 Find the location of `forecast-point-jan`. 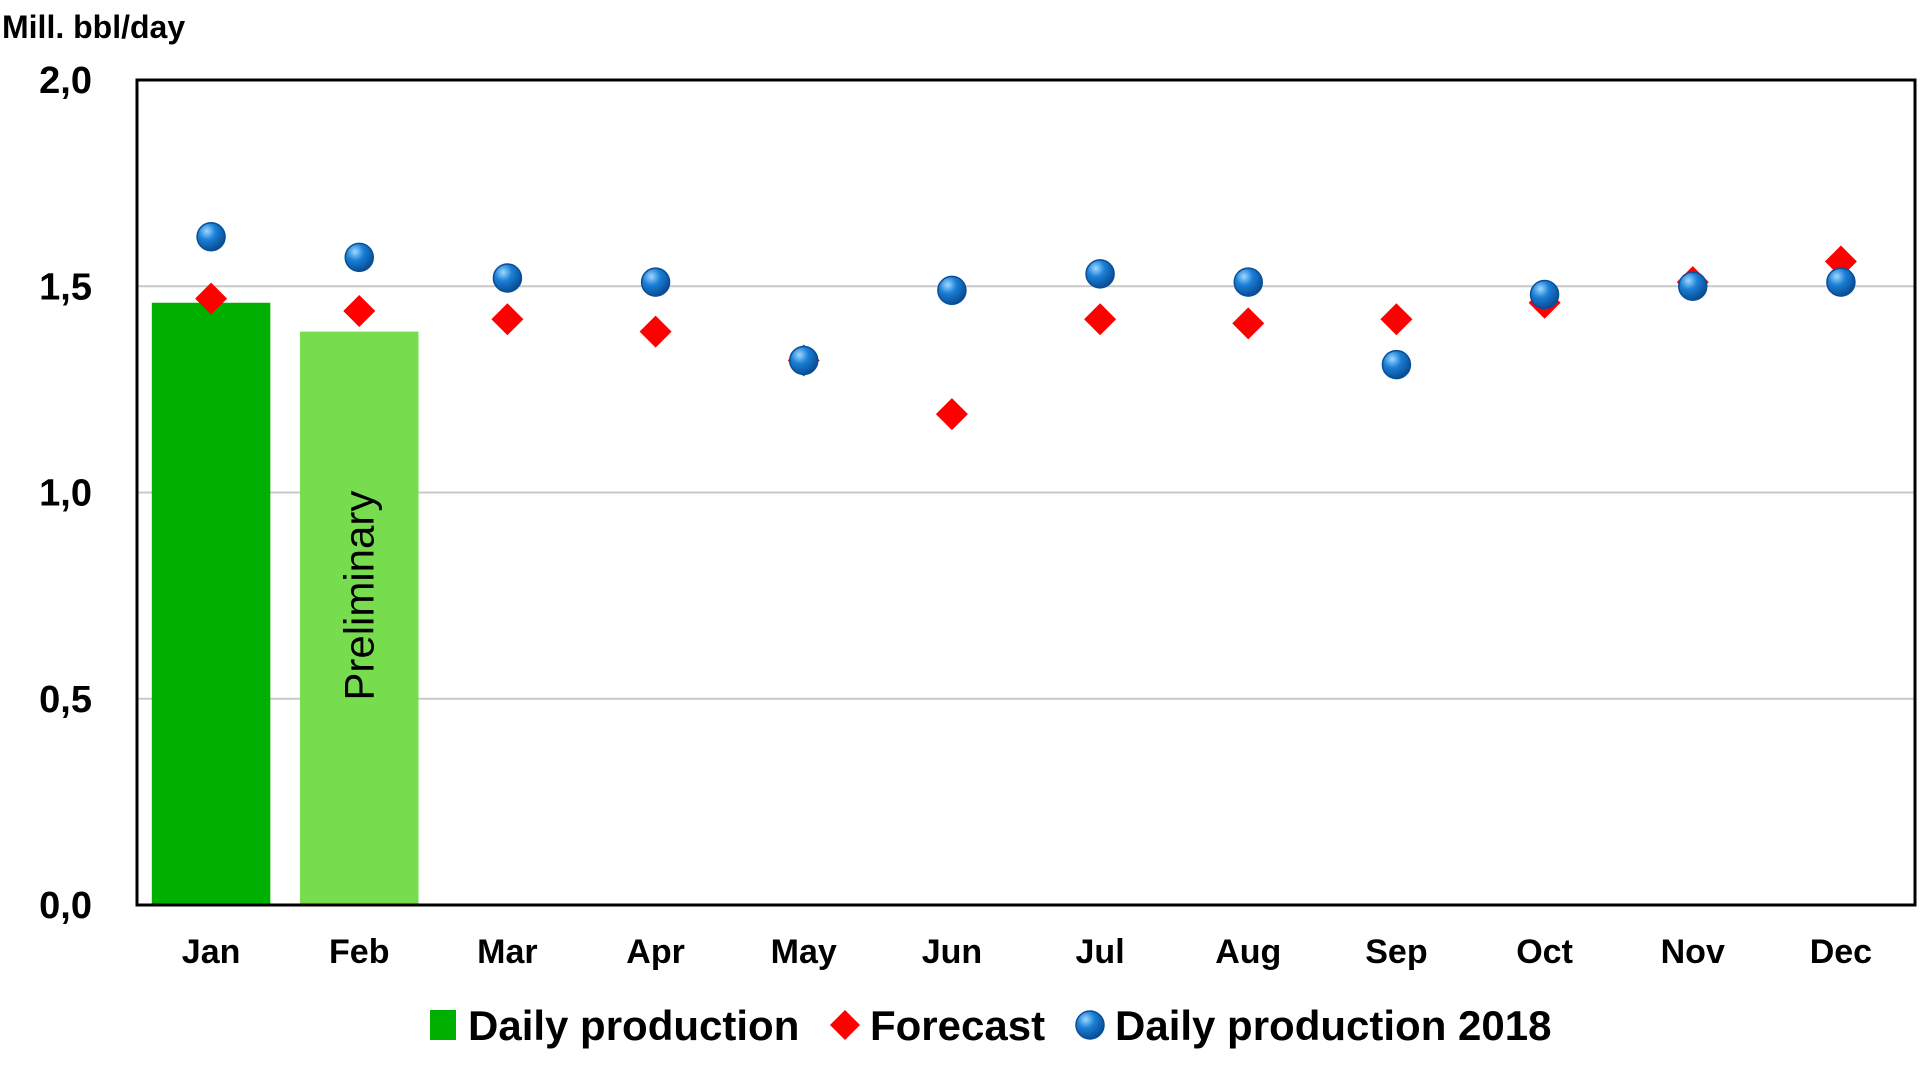

forecast-point-jan is located at coordinates (211, 298).